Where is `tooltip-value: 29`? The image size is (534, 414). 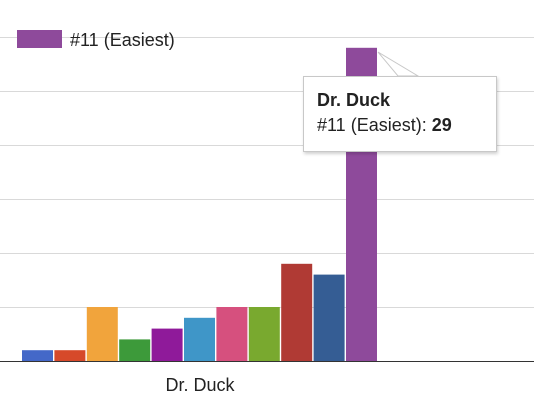 tooltip-value: 29 is located at coordinates (441, 125).